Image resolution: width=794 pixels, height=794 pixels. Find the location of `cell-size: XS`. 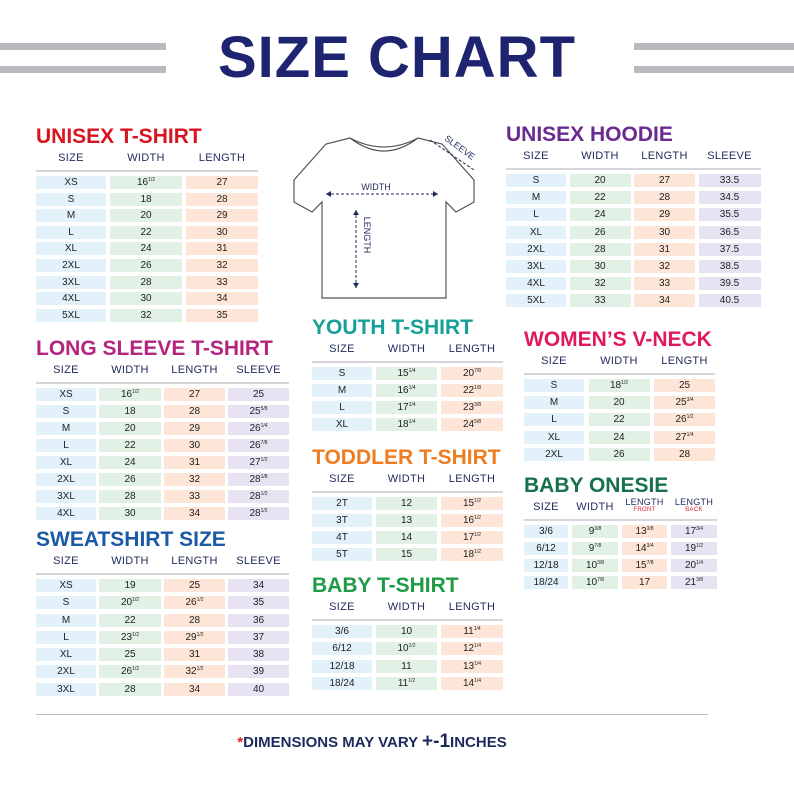

cell-size: XS is located at coordinates (71, 182).